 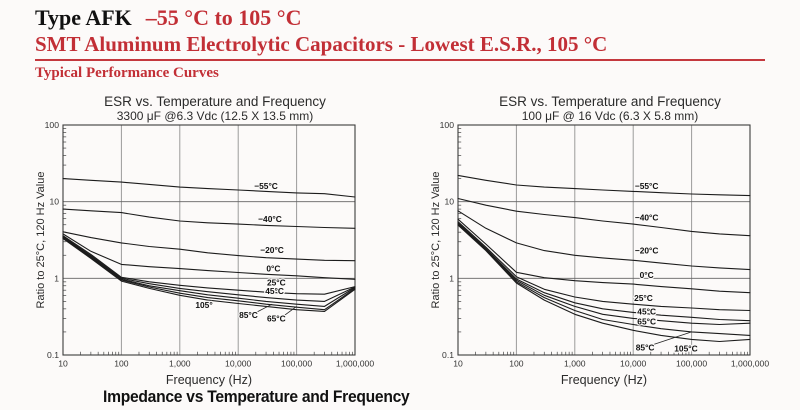 What do you see at coordinates (223, 17) in the screenshot?
I see `temp-range-label: –55 °C to 105 °C` at bounding box center [223, 17].